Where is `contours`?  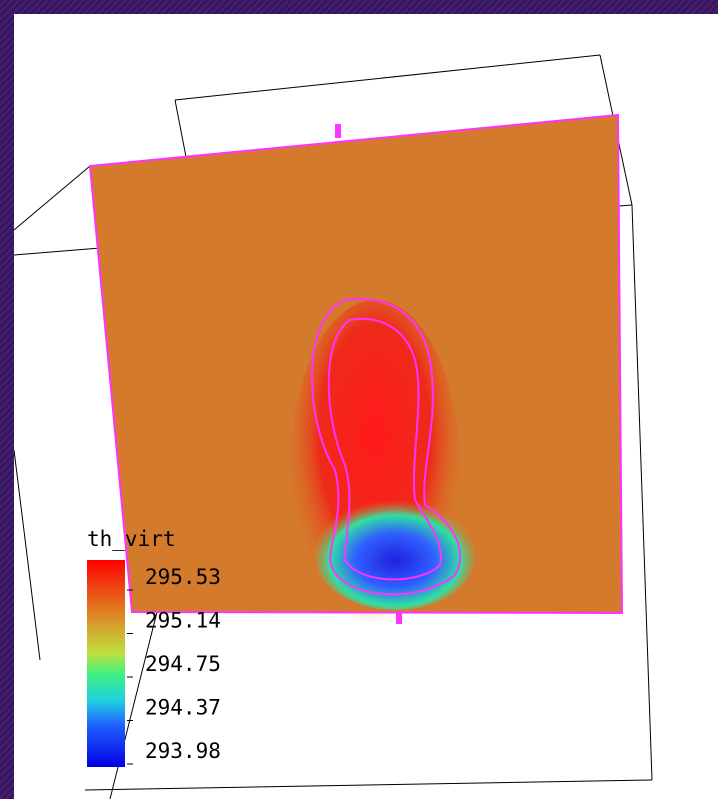
contours is located at coordinates (386, 447).